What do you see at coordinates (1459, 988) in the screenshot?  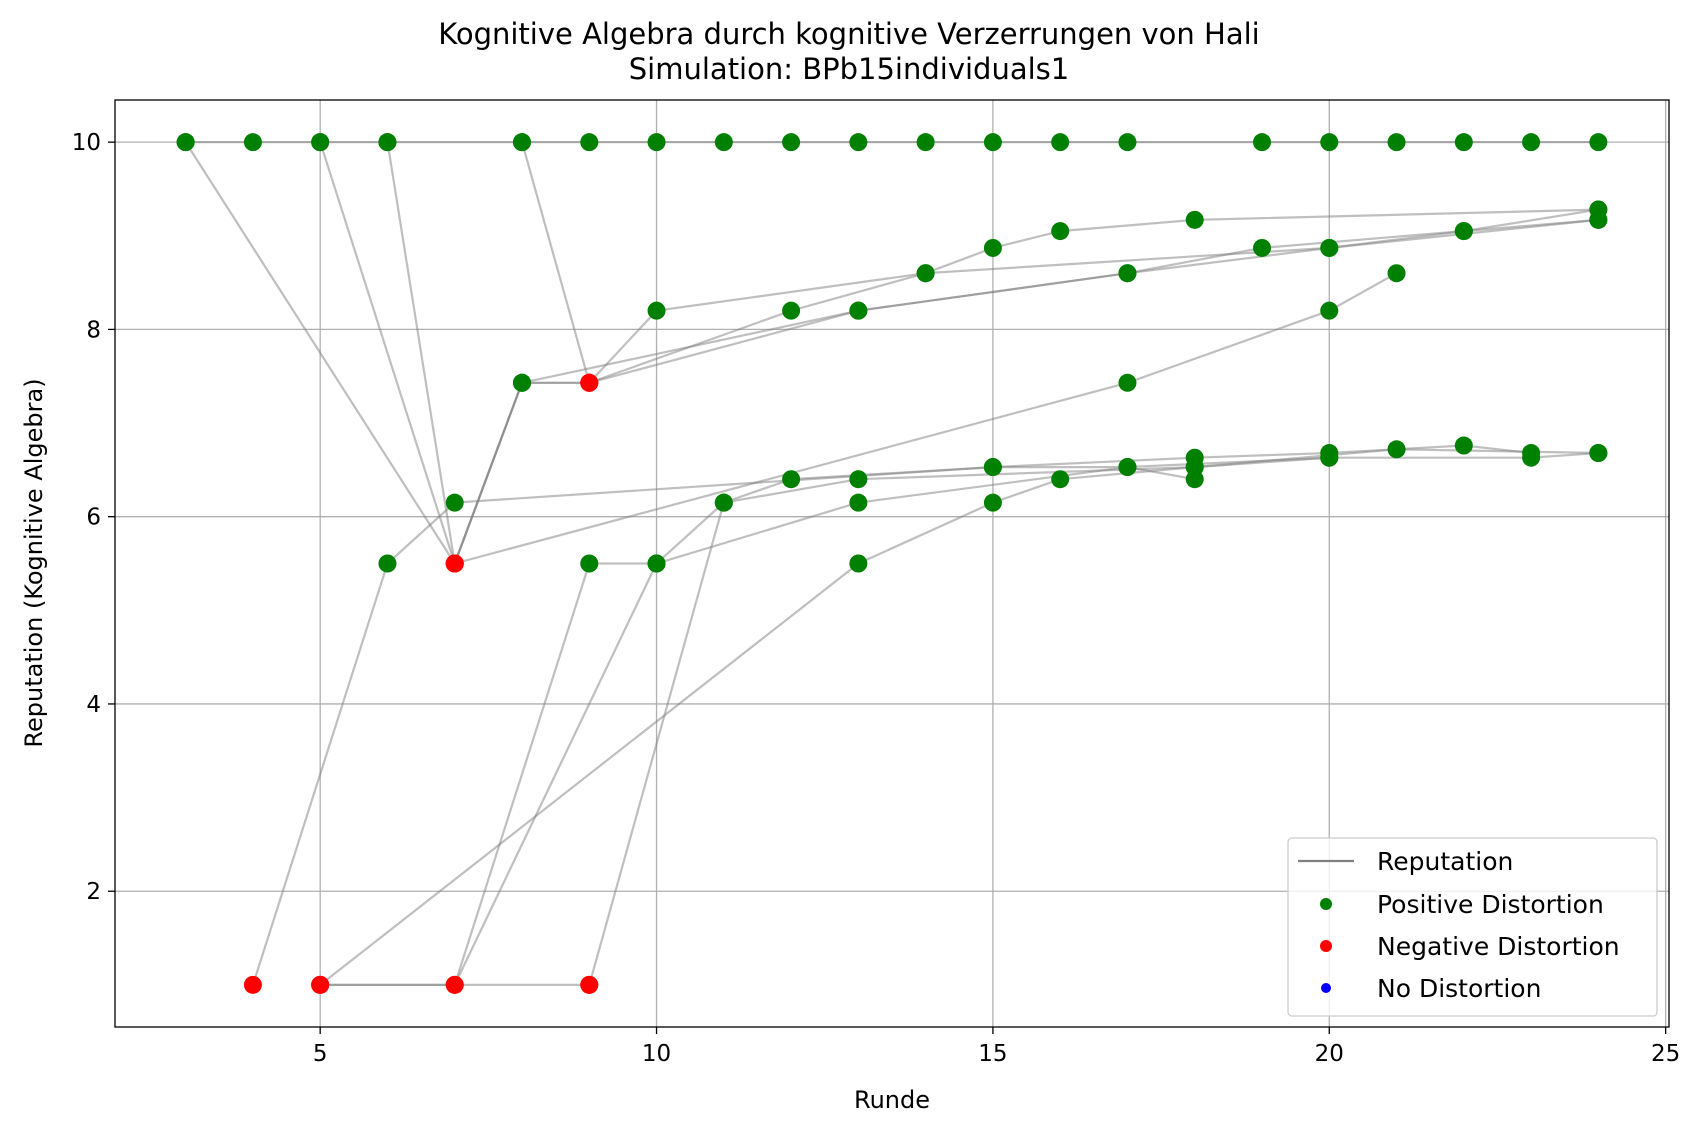 I see `legend-label-none: No Distortion` at bounding box center [1459, 988].